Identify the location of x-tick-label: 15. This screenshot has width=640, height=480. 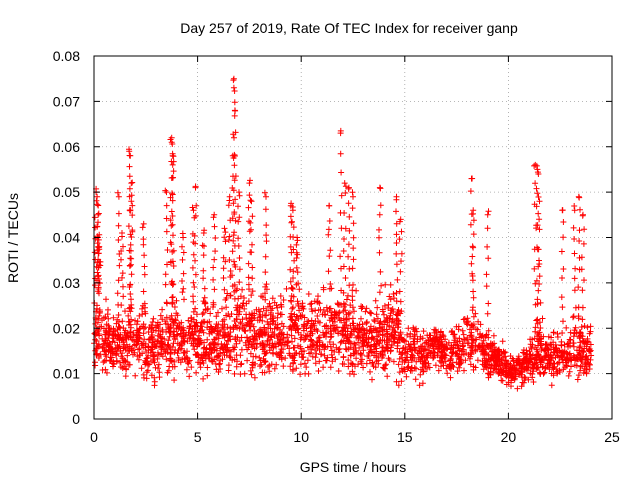
(405, 437).